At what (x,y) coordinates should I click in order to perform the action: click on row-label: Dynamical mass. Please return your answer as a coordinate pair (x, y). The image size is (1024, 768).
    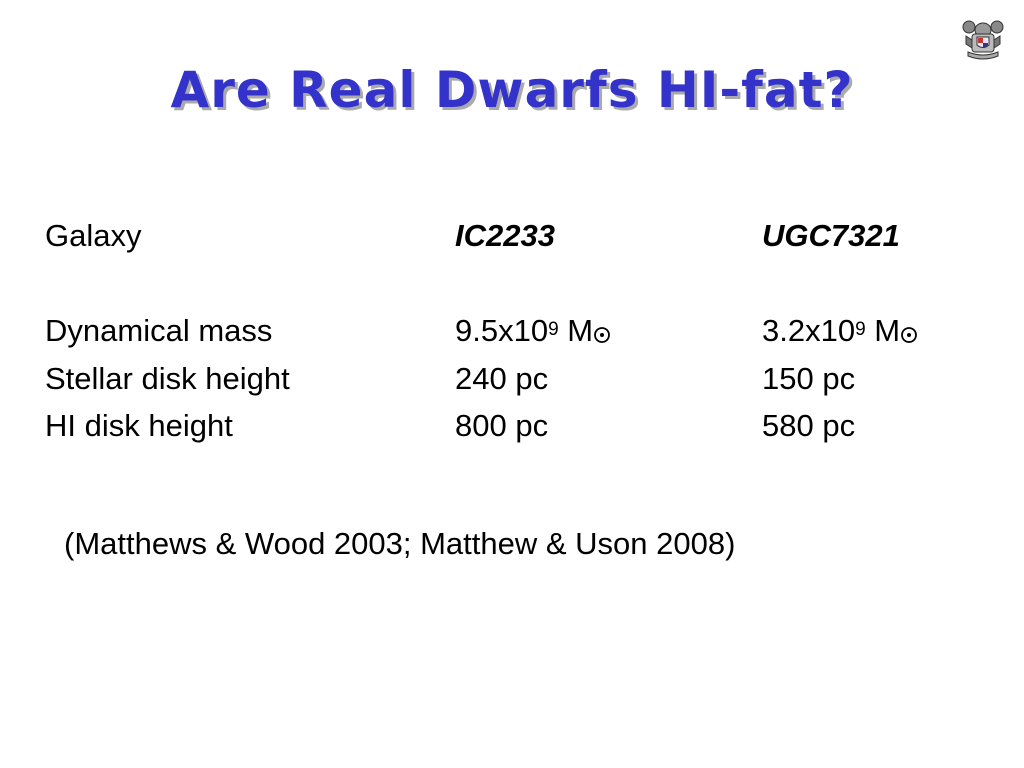
    Looking at the image, I should click on (159, 330).